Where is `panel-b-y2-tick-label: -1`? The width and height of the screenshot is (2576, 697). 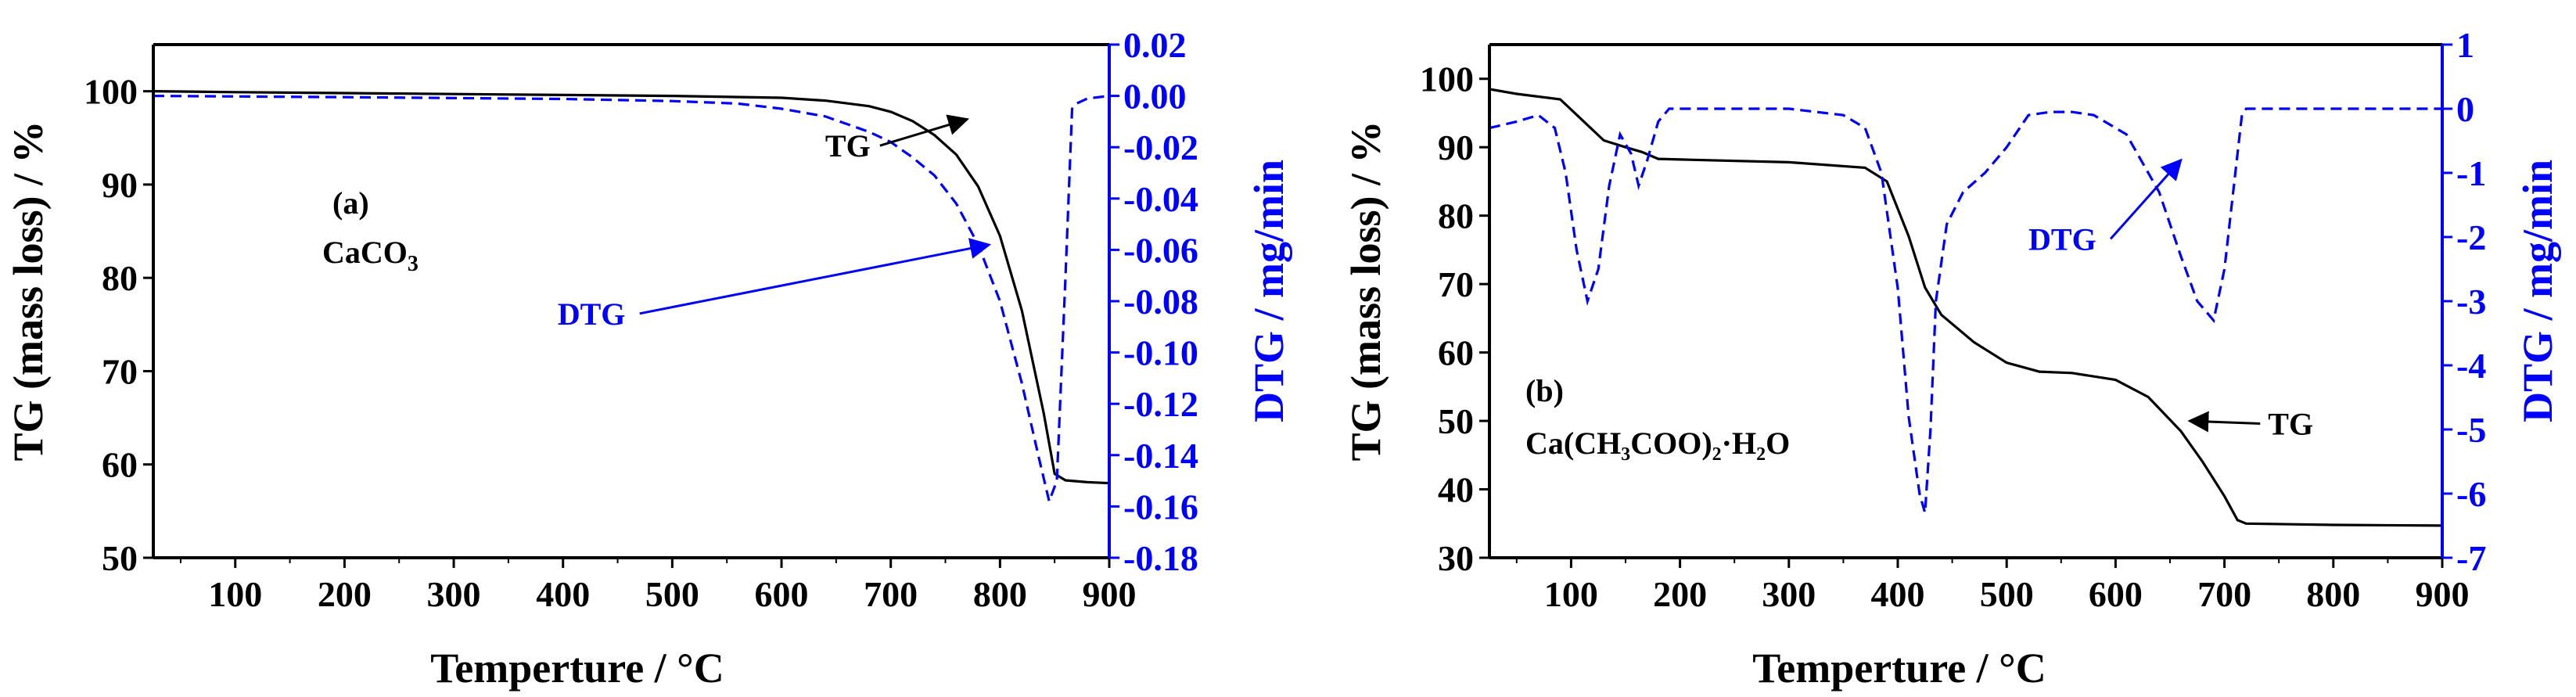
panel-b-y2-tick-label: -1 is located at coordinates (2471, 173).